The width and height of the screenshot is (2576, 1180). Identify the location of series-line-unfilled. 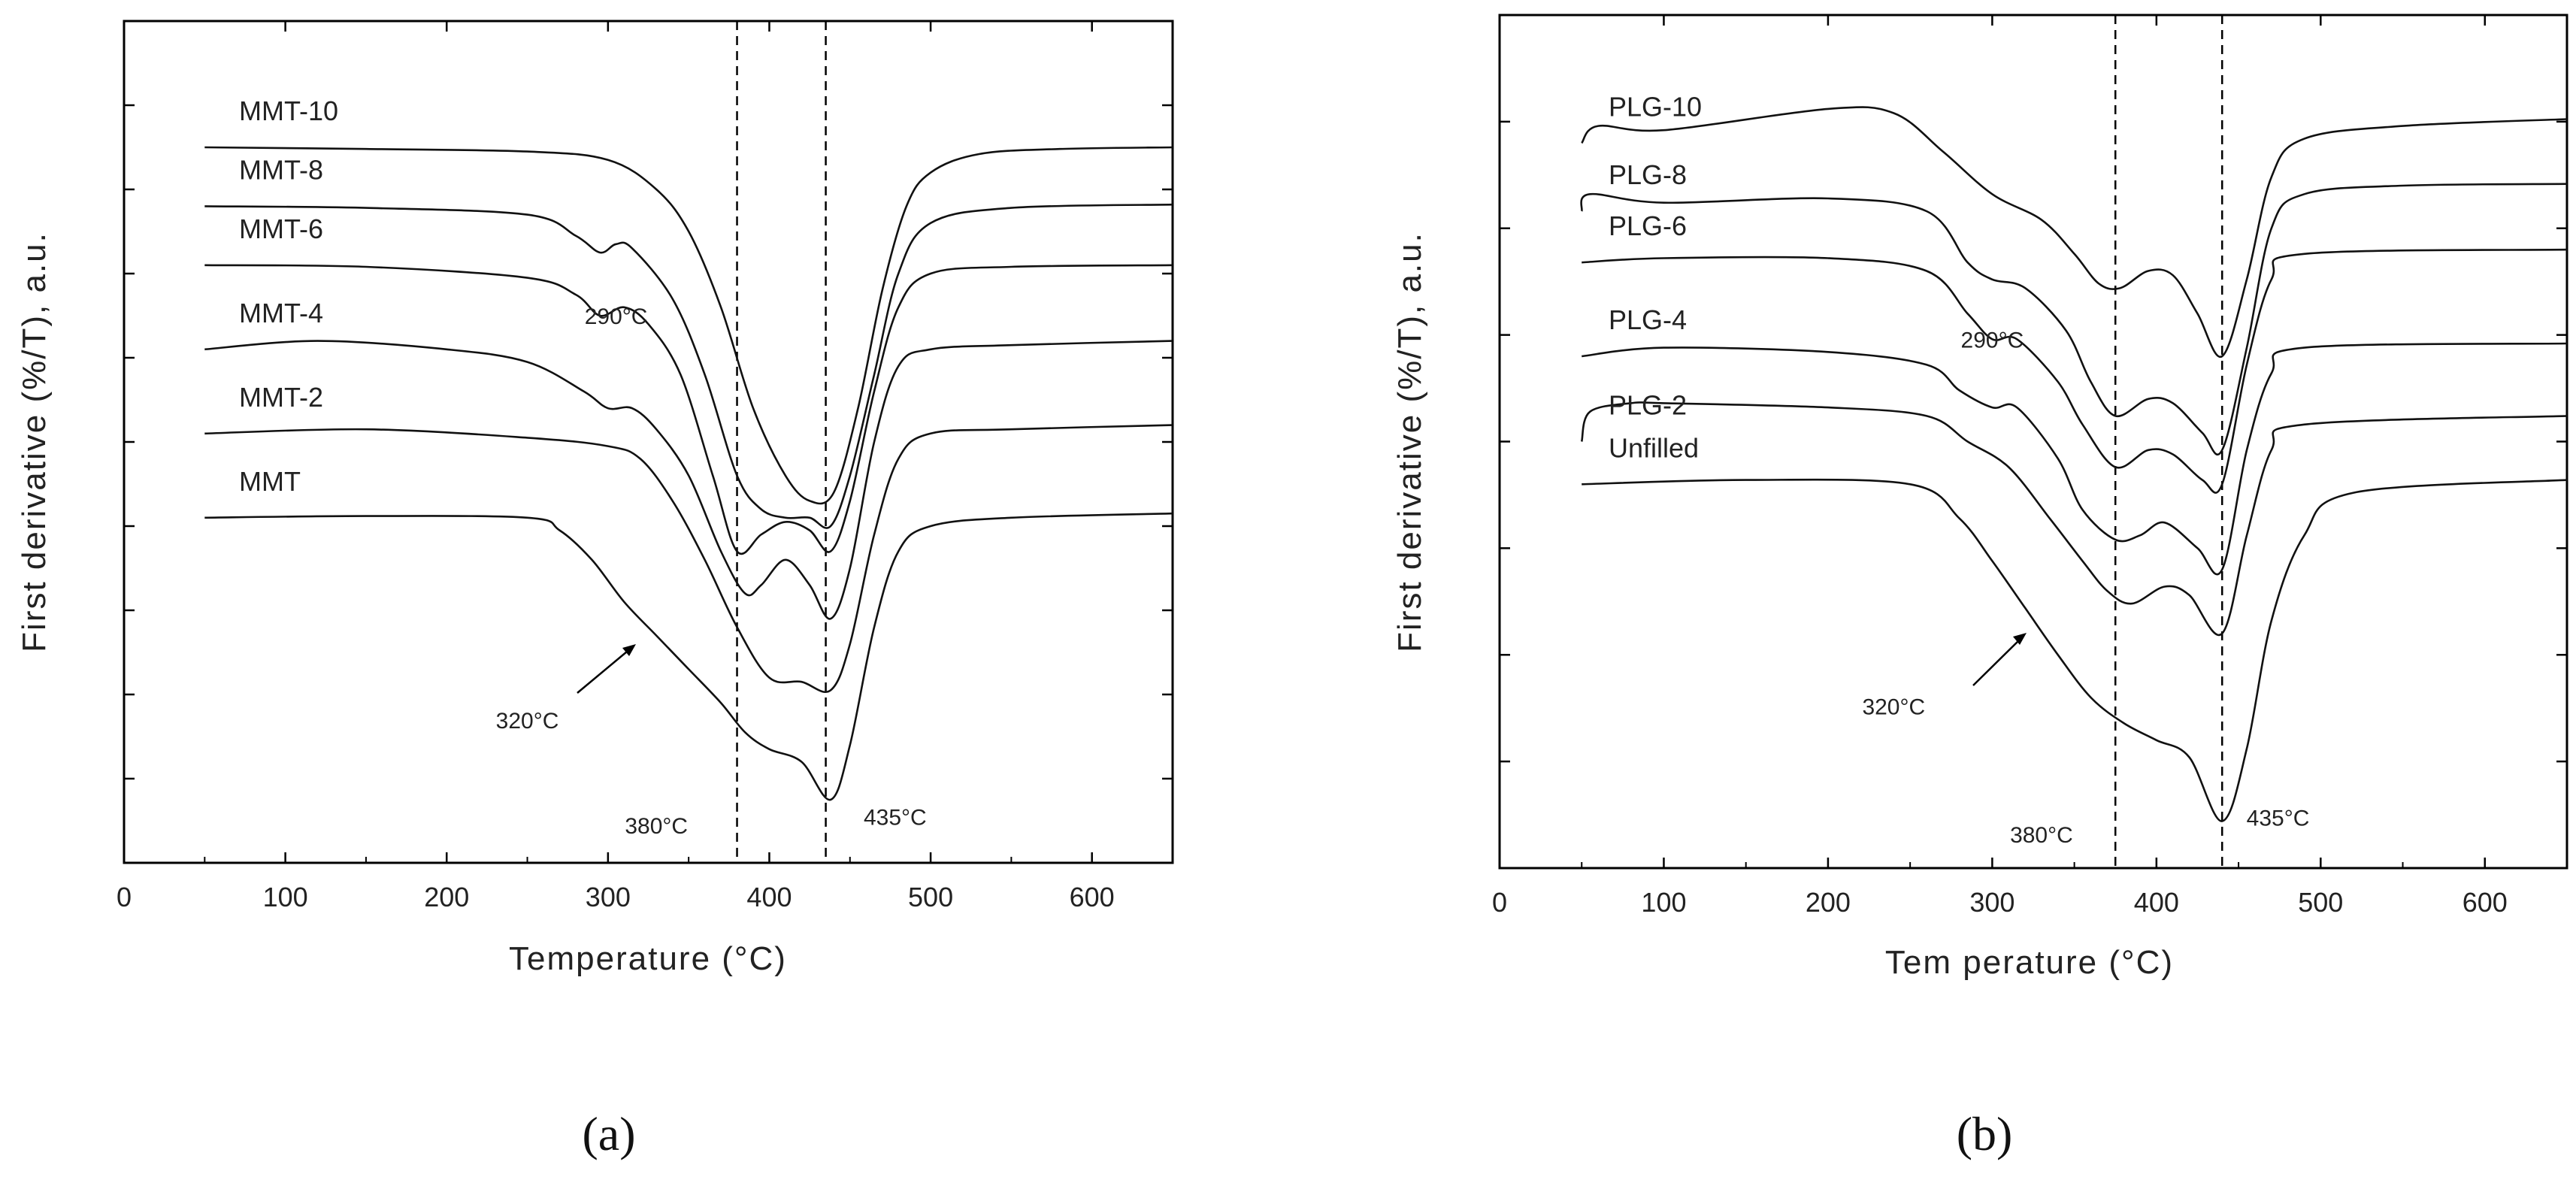
(2075, 650).